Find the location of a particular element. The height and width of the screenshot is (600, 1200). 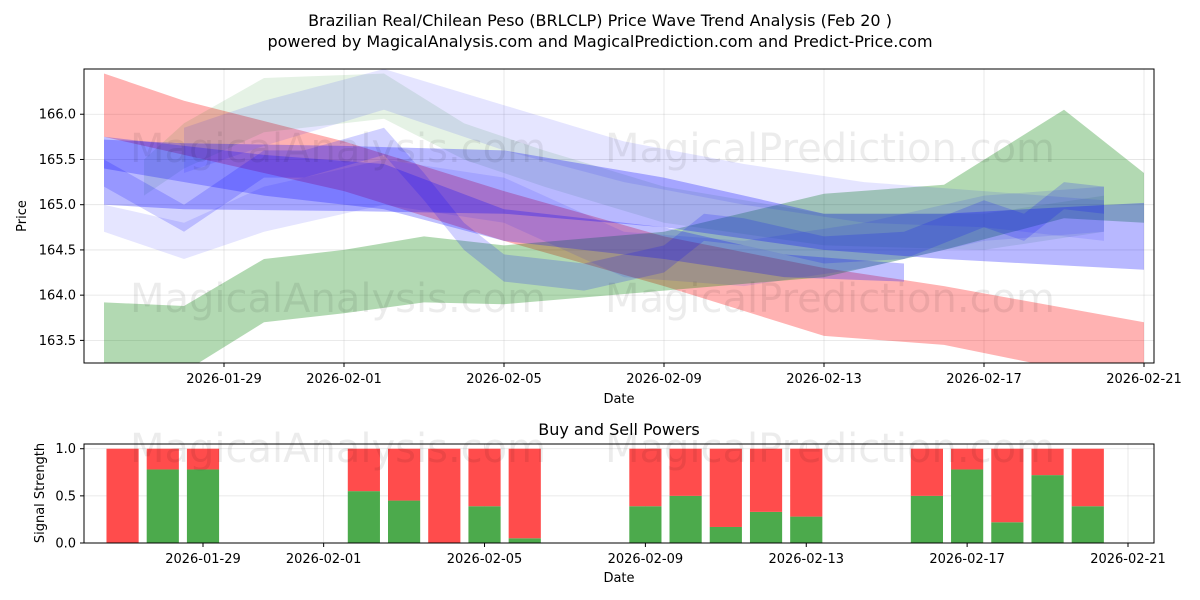

price-y-tick-label: 164.5 is located at coordinates (57, 250).